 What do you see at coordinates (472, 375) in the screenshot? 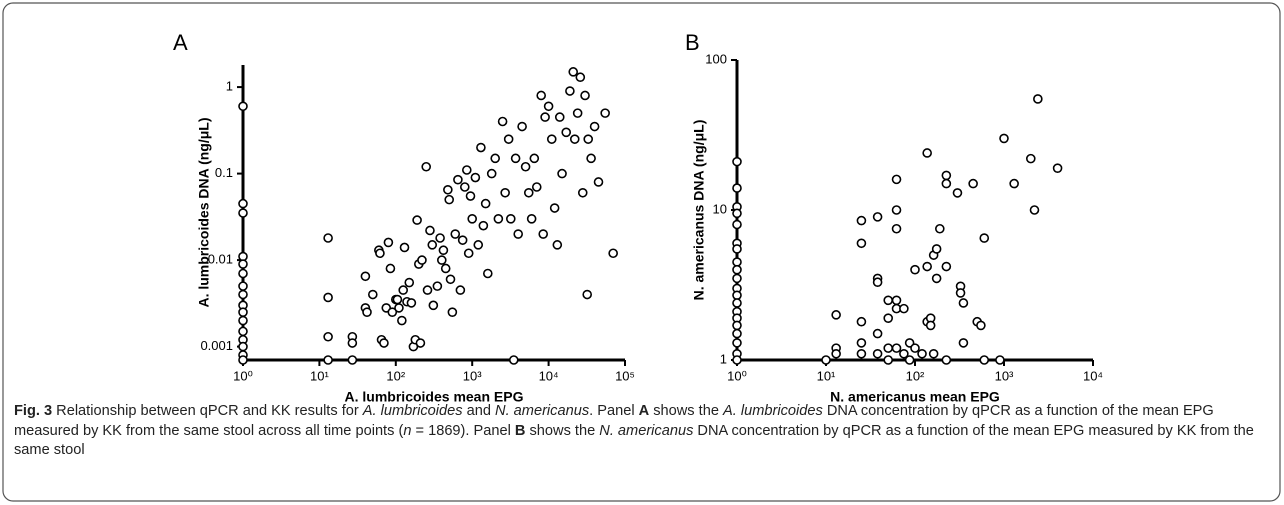
I see `x-tick-label: 10³` at bounding box center [472, 375].